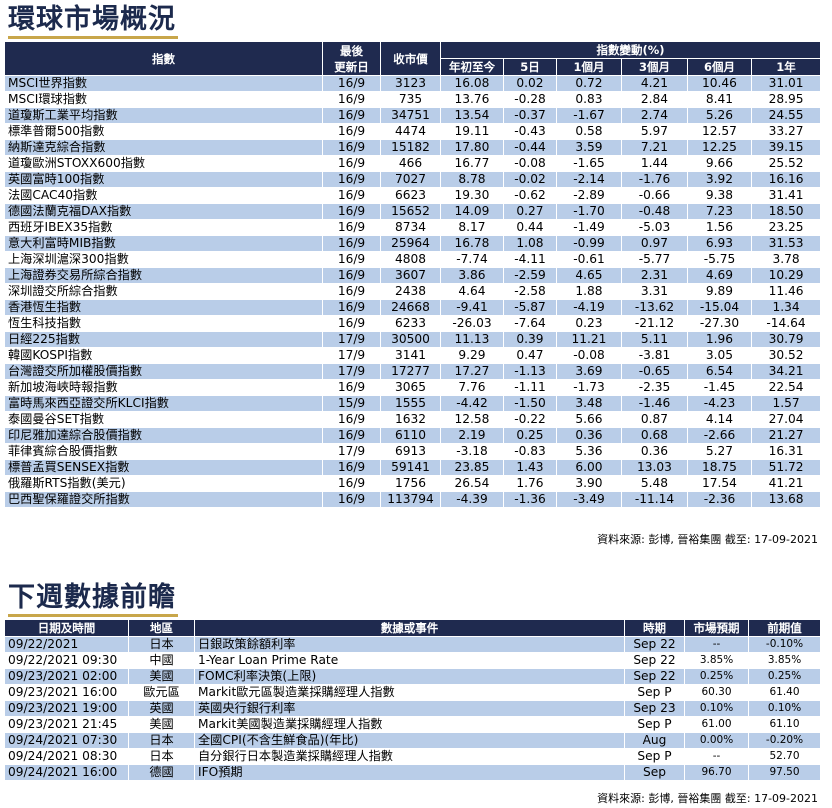 The height and width of the screenshot is (808, 832). Describe the element at coordinates (719, 435) in the screenshot. I see `change-value: -2.66` at that location.